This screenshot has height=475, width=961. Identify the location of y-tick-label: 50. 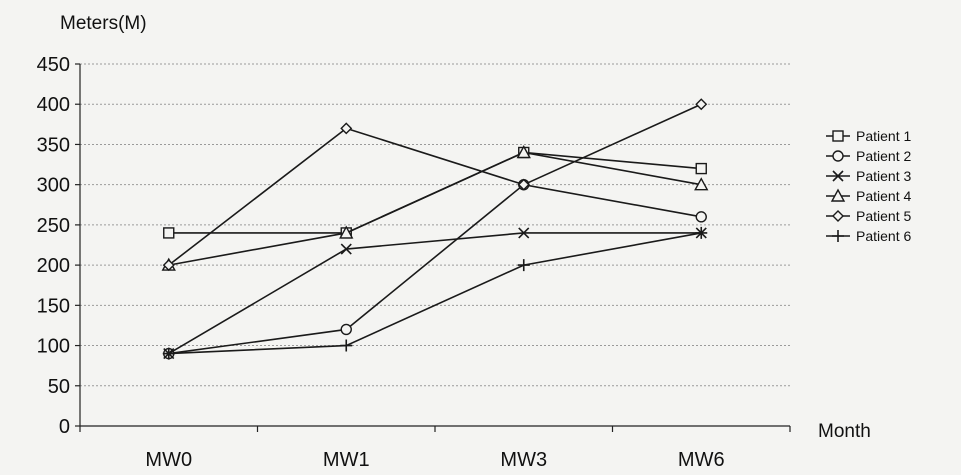
(59, 387).